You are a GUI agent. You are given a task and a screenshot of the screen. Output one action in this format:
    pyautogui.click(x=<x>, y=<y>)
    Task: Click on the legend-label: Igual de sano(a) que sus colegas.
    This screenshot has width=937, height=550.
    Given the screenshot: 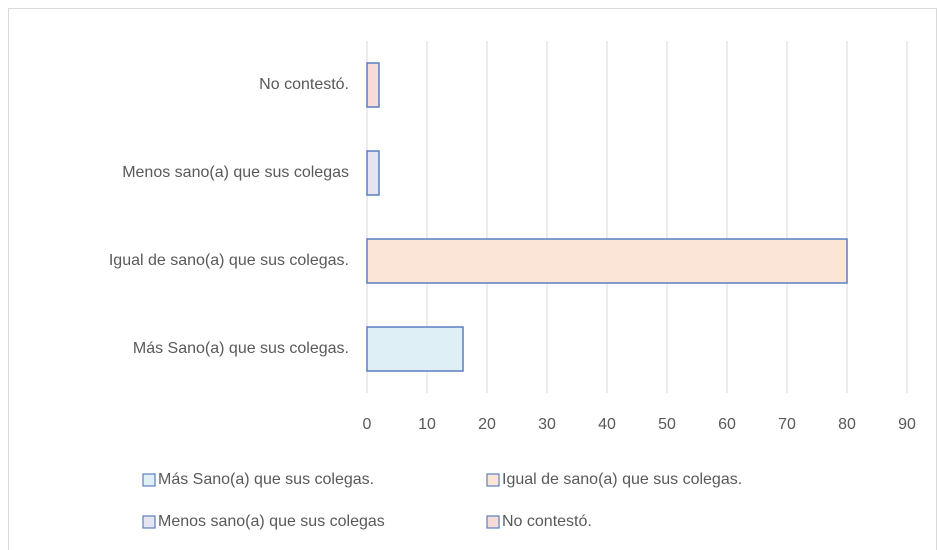 What is the action you would take?
    pyautogui.click(x=622, y=479)
    